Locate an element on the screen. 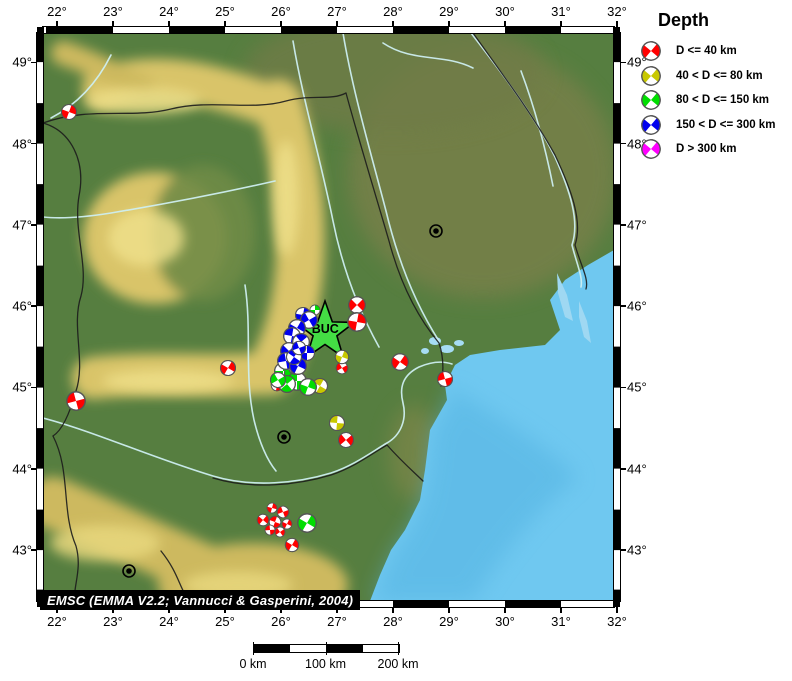 This screenshot has width=792, height=681. scale-label-0: 0 km is located at coordinates (253, 664).